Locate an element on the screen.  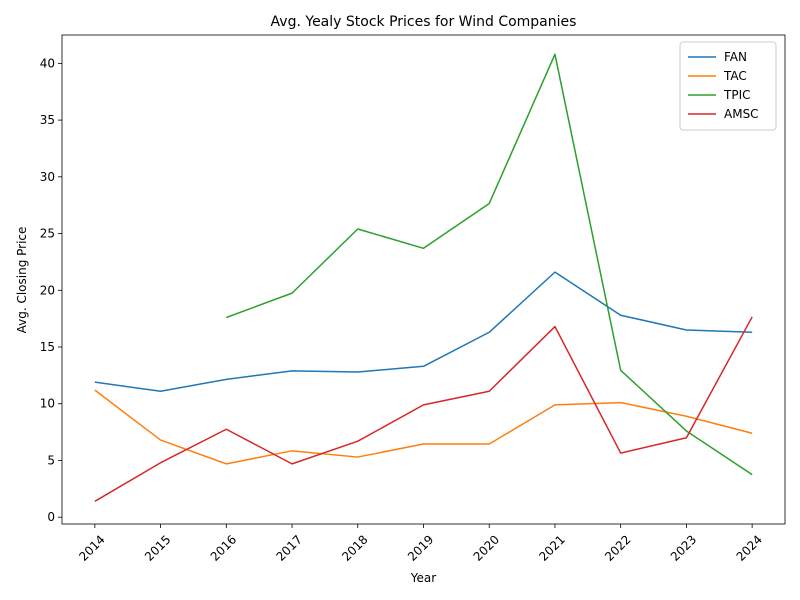
y-tick-label: 35 is located at coordinates (47, 120).